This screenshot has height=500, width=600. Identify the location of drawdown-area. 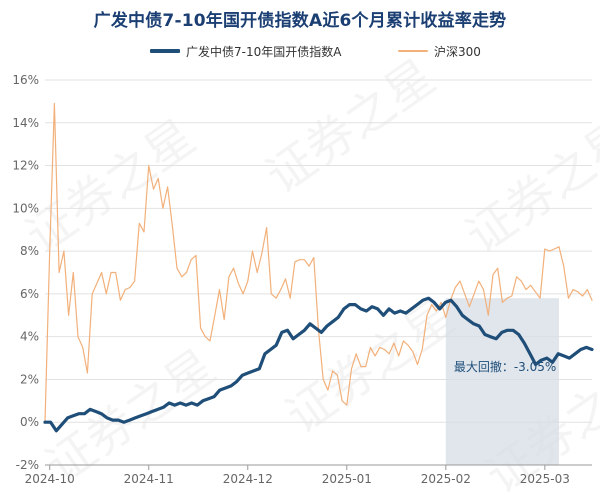
(502, 381).